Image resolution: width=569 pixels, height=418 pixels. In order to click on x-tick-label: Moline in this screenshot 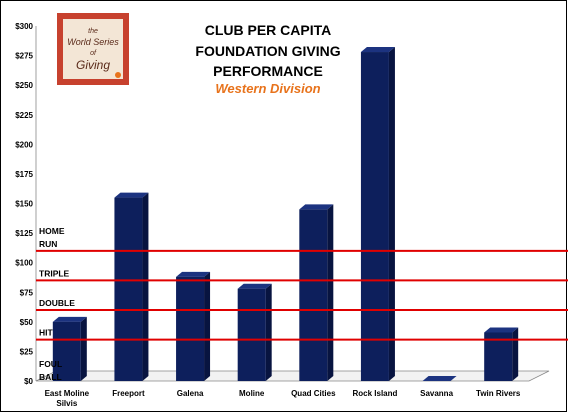, I will do `click(252, 393)`.